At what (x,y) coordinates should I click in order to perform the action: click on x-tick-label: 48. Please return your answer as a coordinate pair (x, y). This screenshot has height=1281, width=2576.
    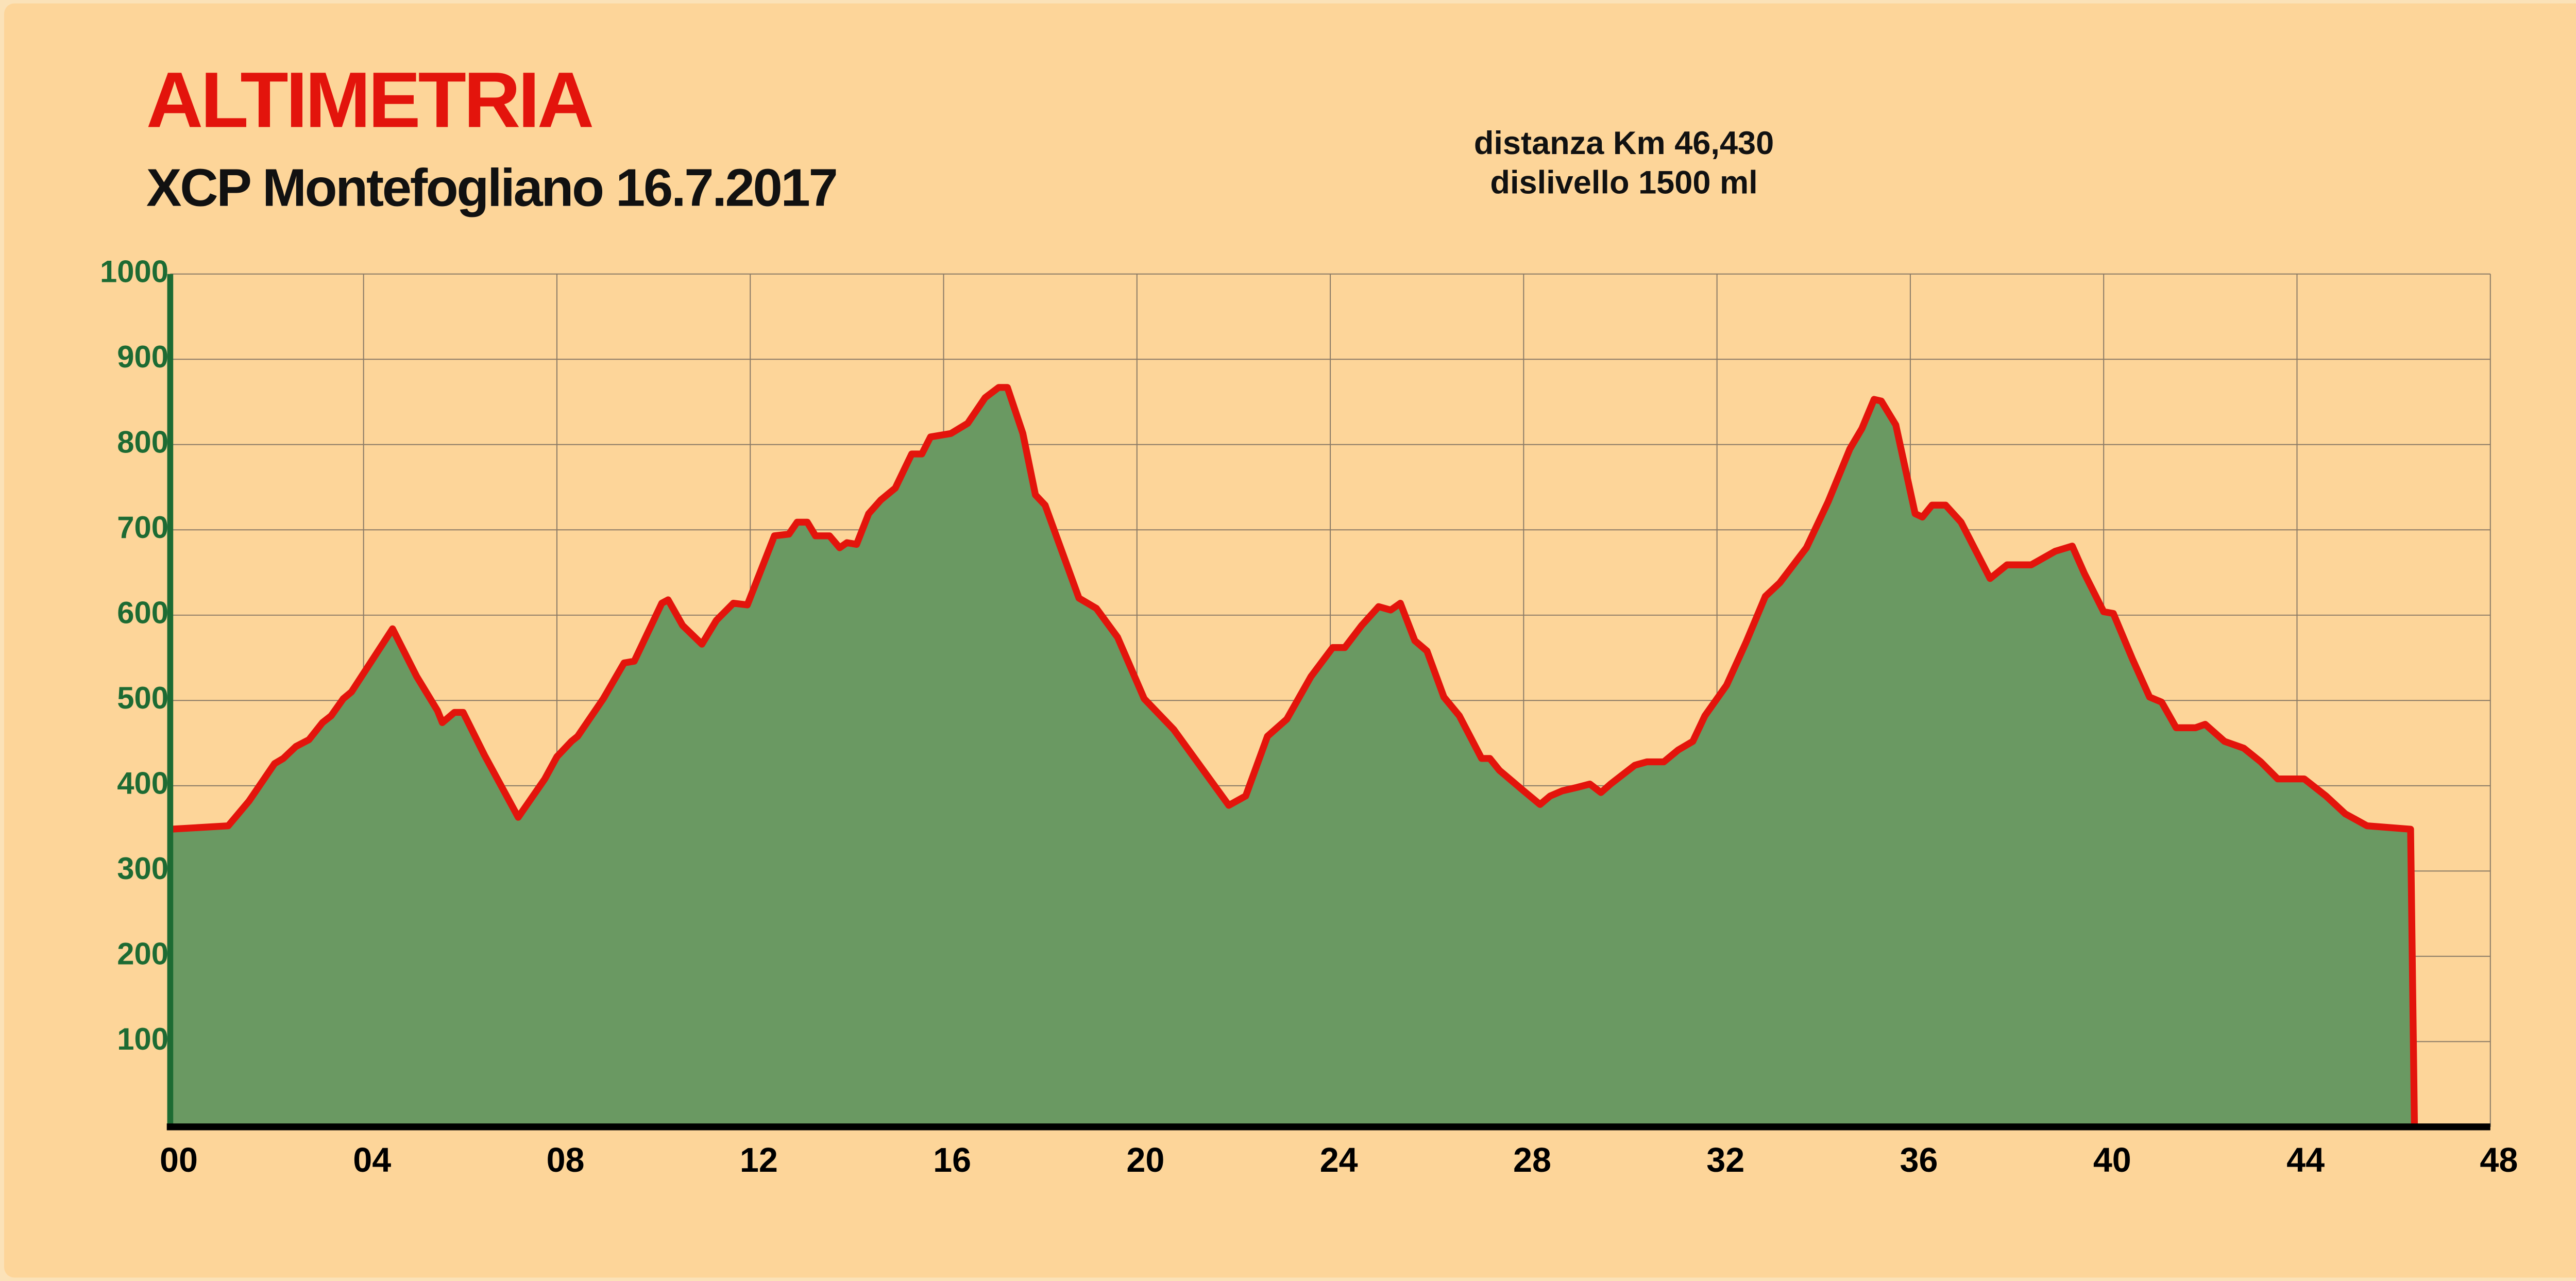
    Looking at the image, I should click on (2499, 1160).